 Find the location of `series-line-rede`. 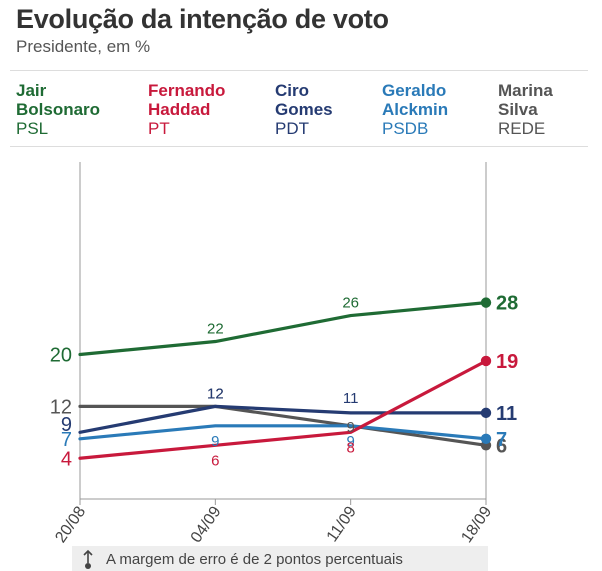

series-line-rede is located at coordinates (283, 425).